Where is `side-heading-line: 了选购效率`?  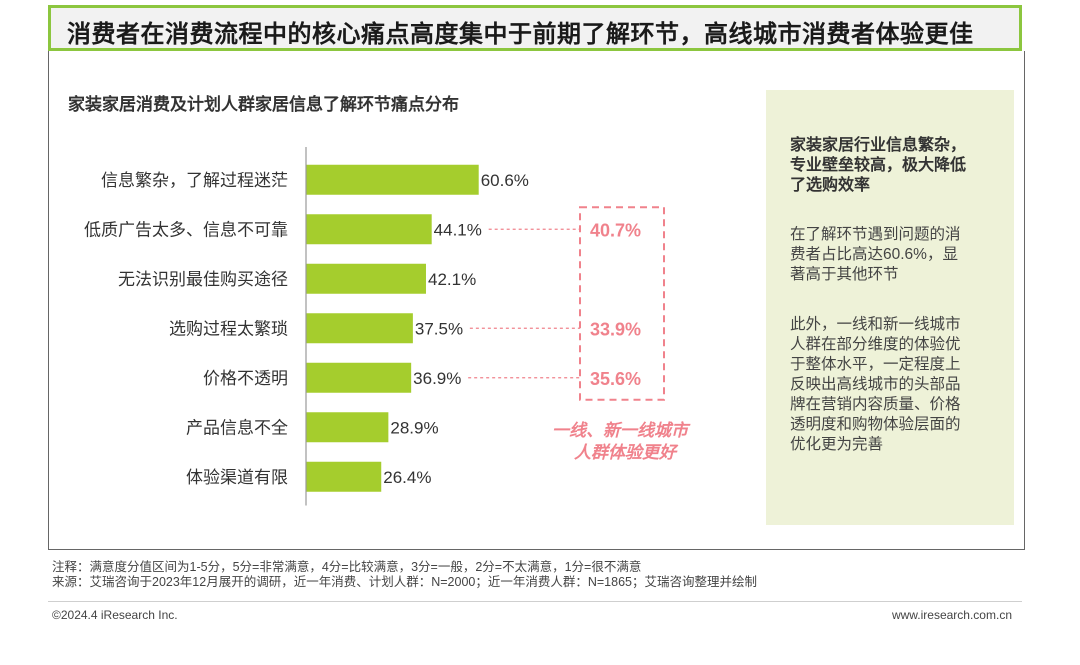 side-heading-line: 了选购效率 is located at coordinates (830, 185).